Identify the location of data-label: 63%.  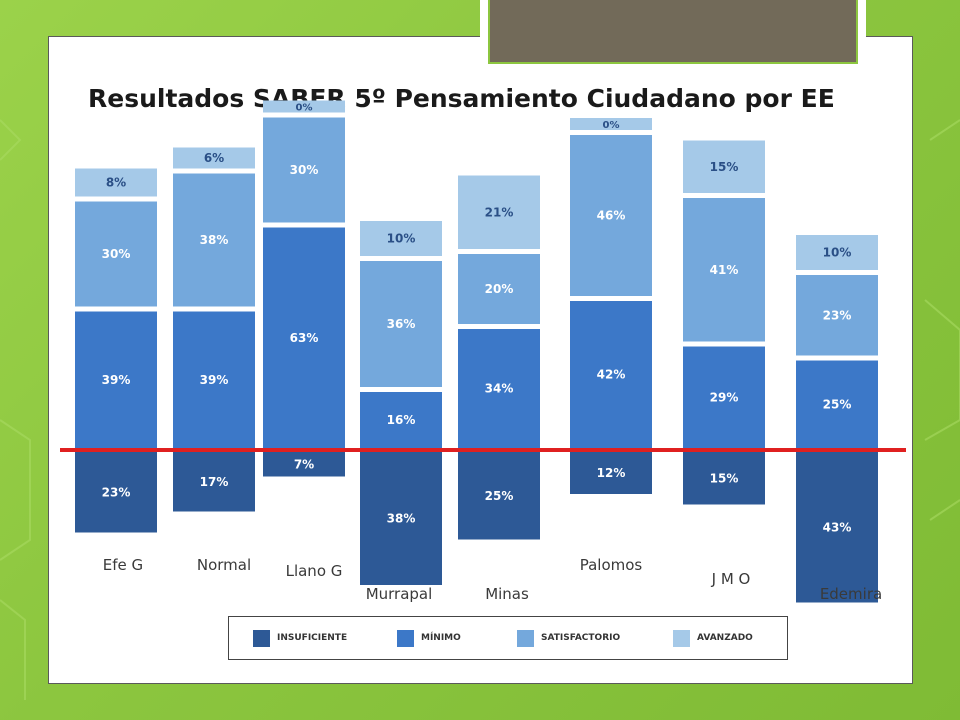
(304, 338).